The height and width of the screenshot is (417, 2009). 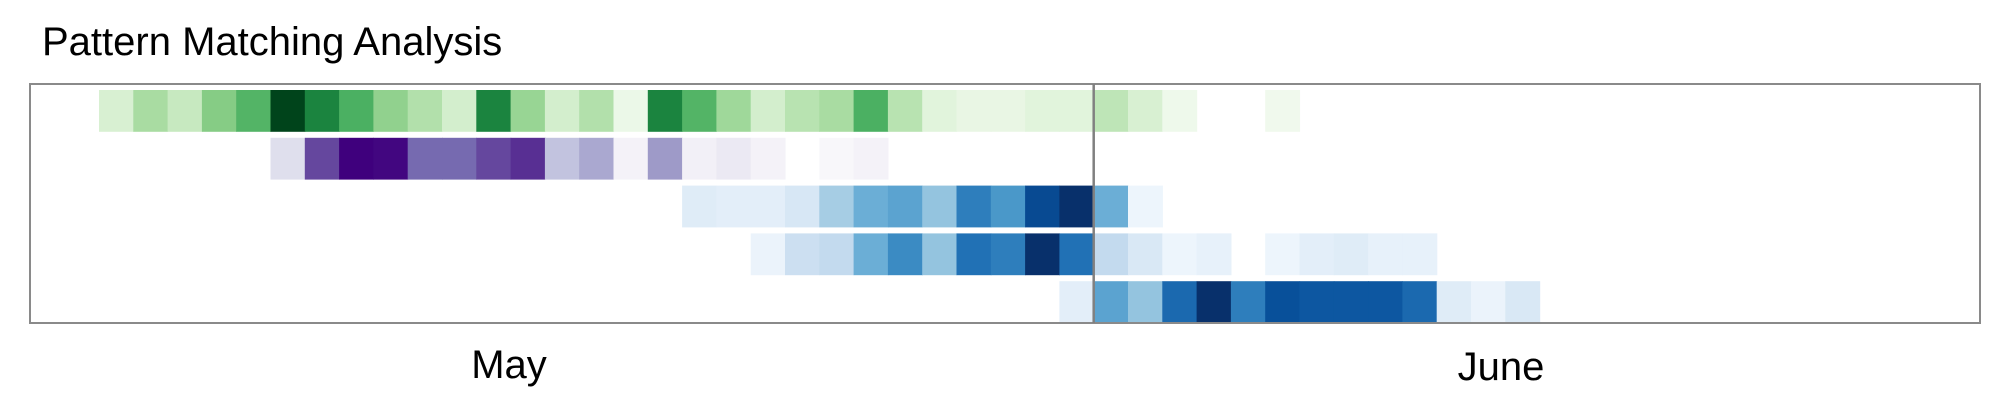 I want to click on chart-title: Pattern Matching Analysis, so click(x=272, y=42).